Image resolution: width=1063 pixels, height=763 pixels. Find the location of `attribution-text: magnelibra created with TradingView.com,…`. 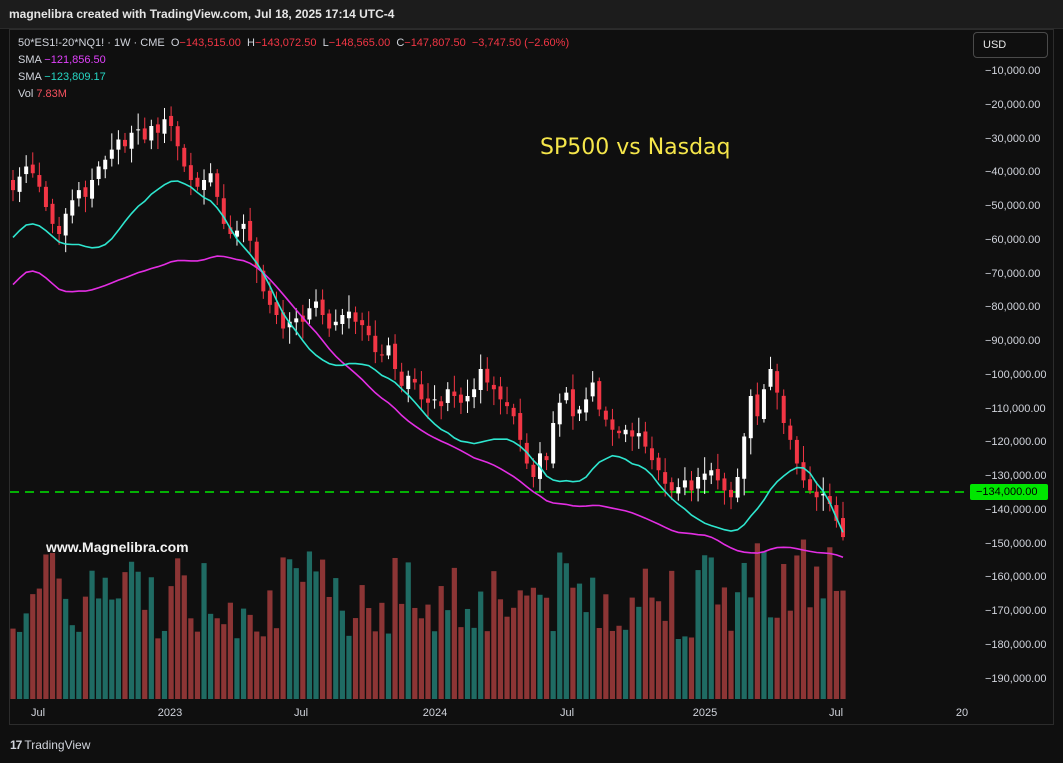

attribution-text: magnelibra created with TradingView.com,… is located at coordinates (202, 14).